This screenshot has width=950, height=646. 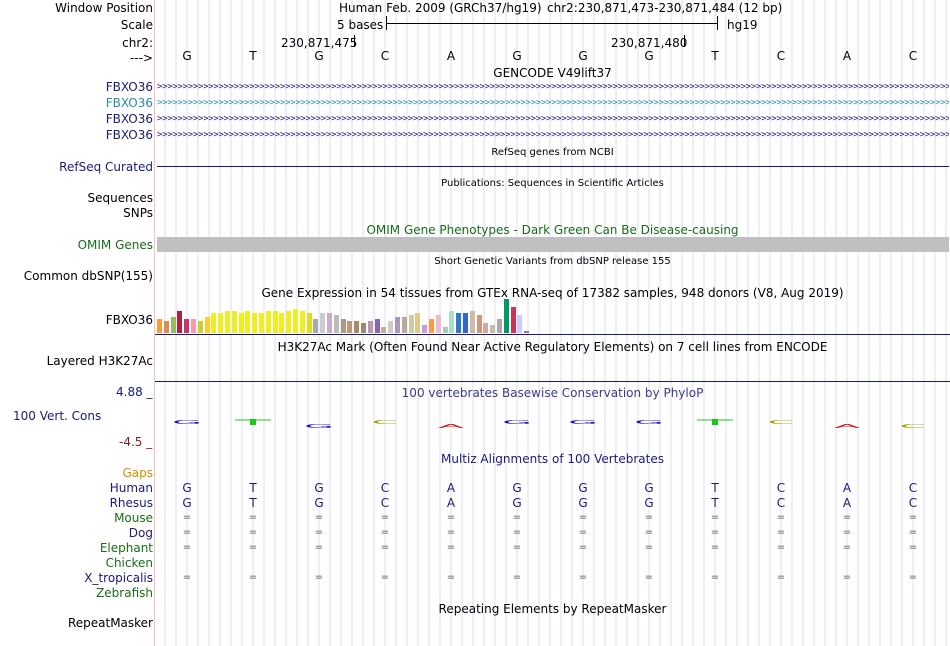 What do you see at coordinates (360, 25) in the screenshot?
I see `scale-text: 5 bases` at bounding box center [360, 25].